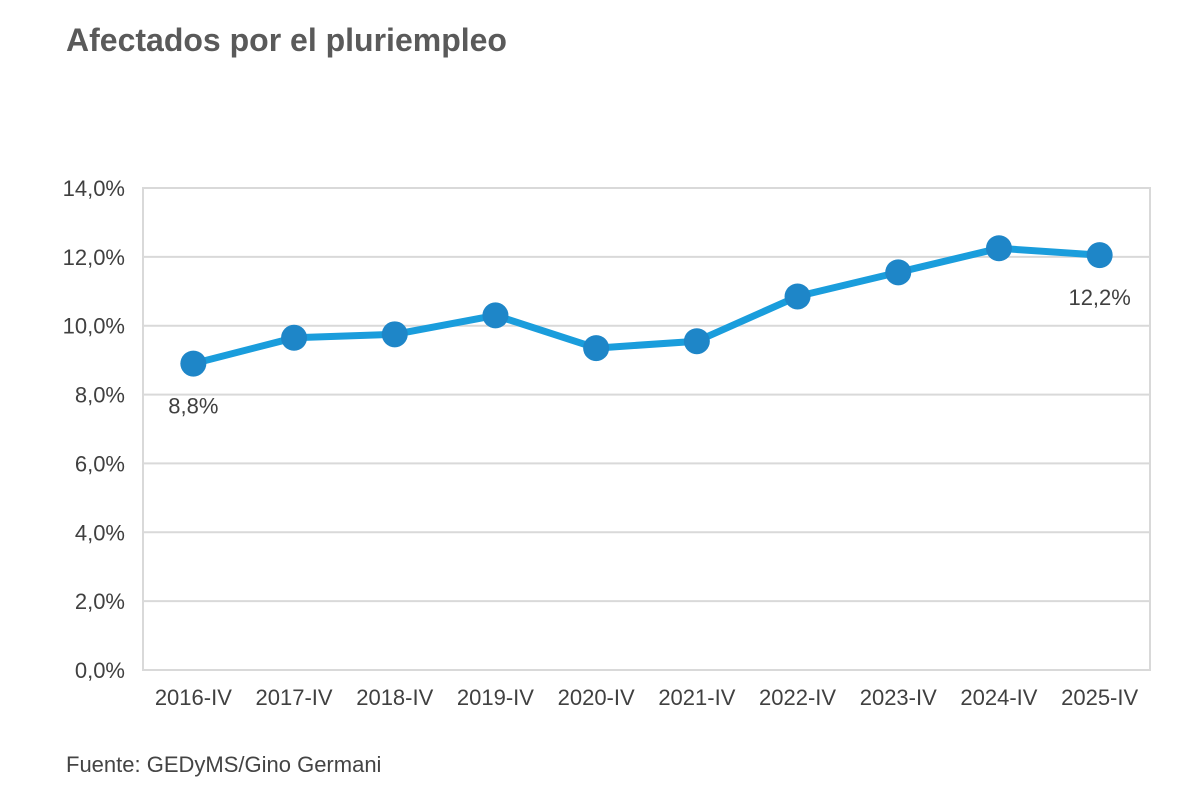 This screenshot has width=1200, height=800. I want to click on data-points, so click(646, 306).